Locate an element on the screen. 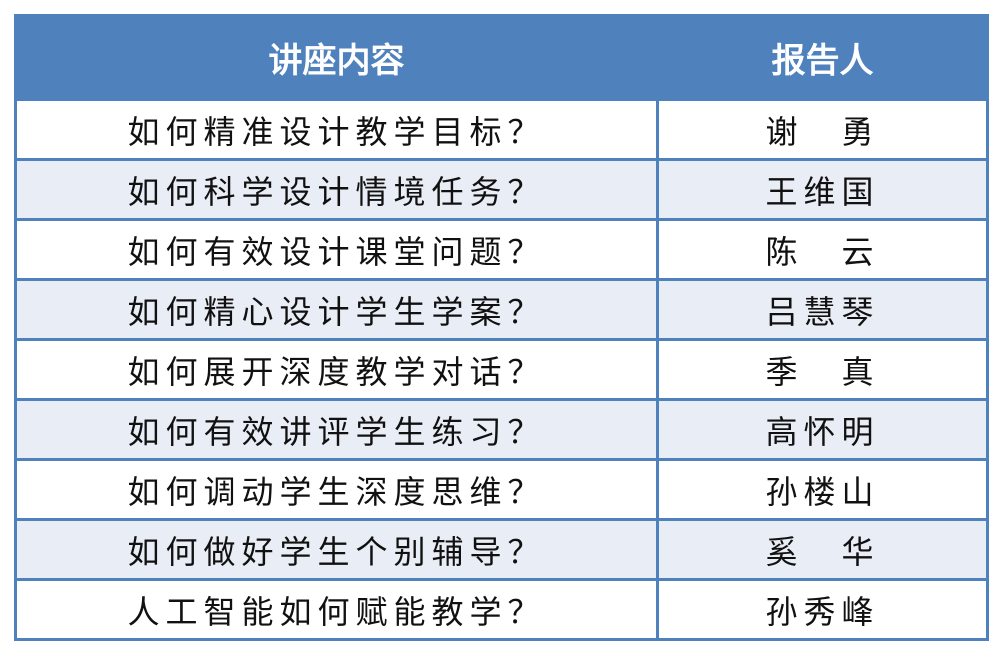 The image size is (1000, 654). speaker-cell: 谢 勇 is located at coordinates (822, 129).